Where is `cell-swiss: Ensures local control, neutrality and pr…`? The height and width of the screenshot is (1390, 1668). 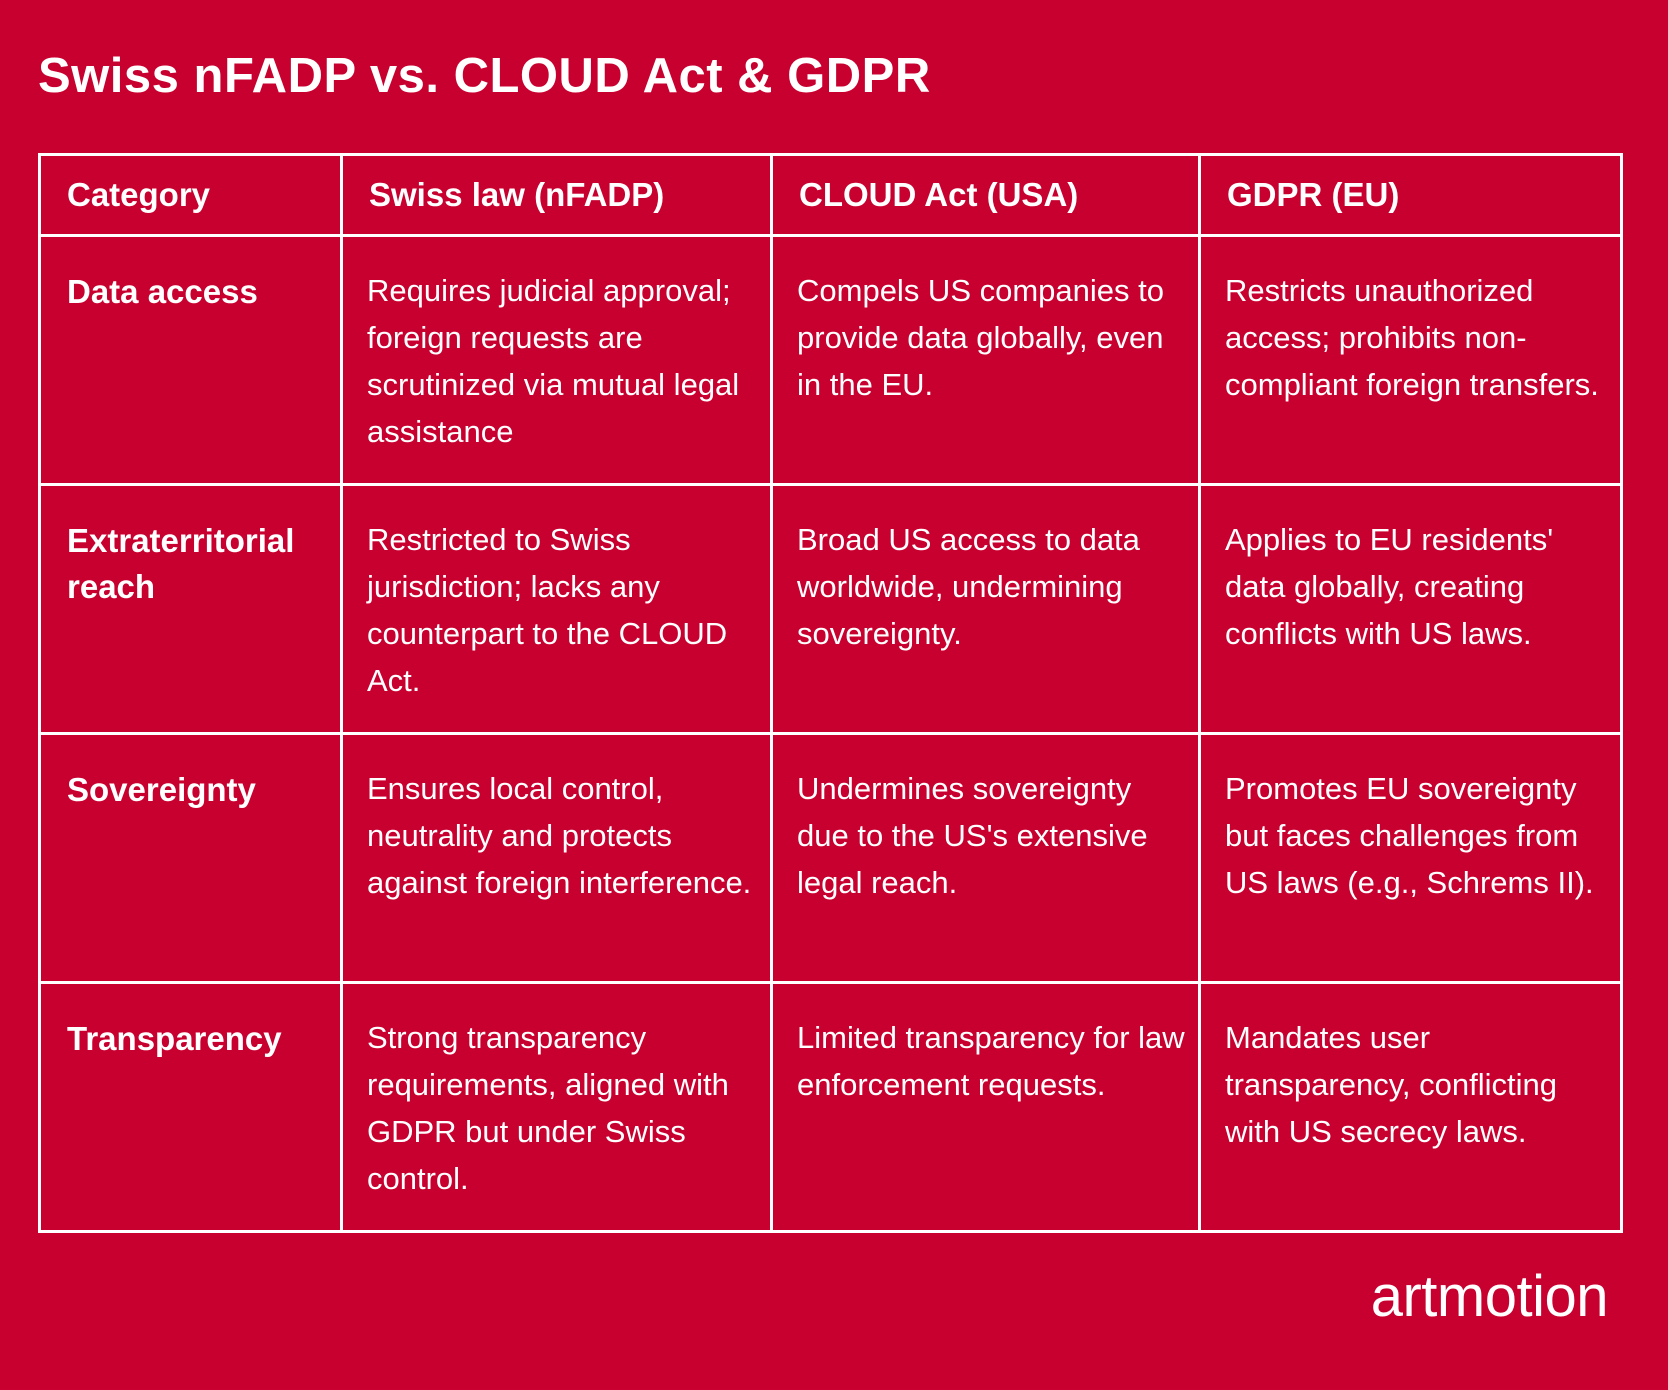 cell-swiss: Ensures local control, neutrality and pr… is located at coordinates (556, 858).